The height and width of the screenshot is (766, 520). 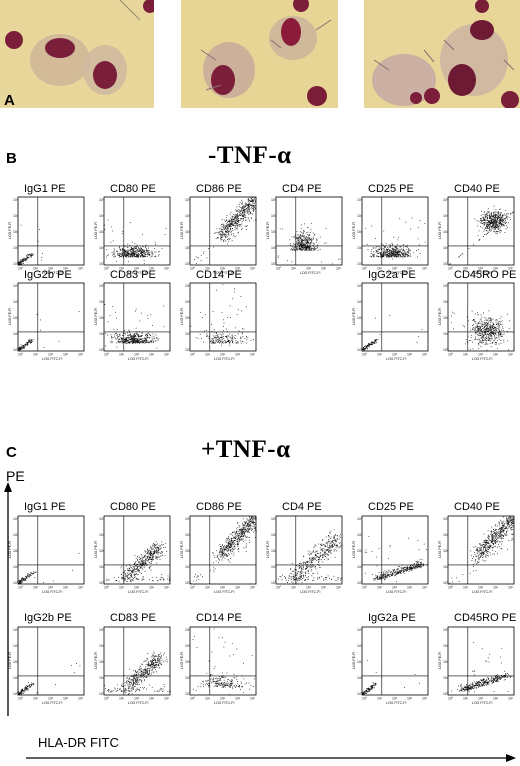 I want to click on y-tick-label: 10°, so click(x=16, y=583).